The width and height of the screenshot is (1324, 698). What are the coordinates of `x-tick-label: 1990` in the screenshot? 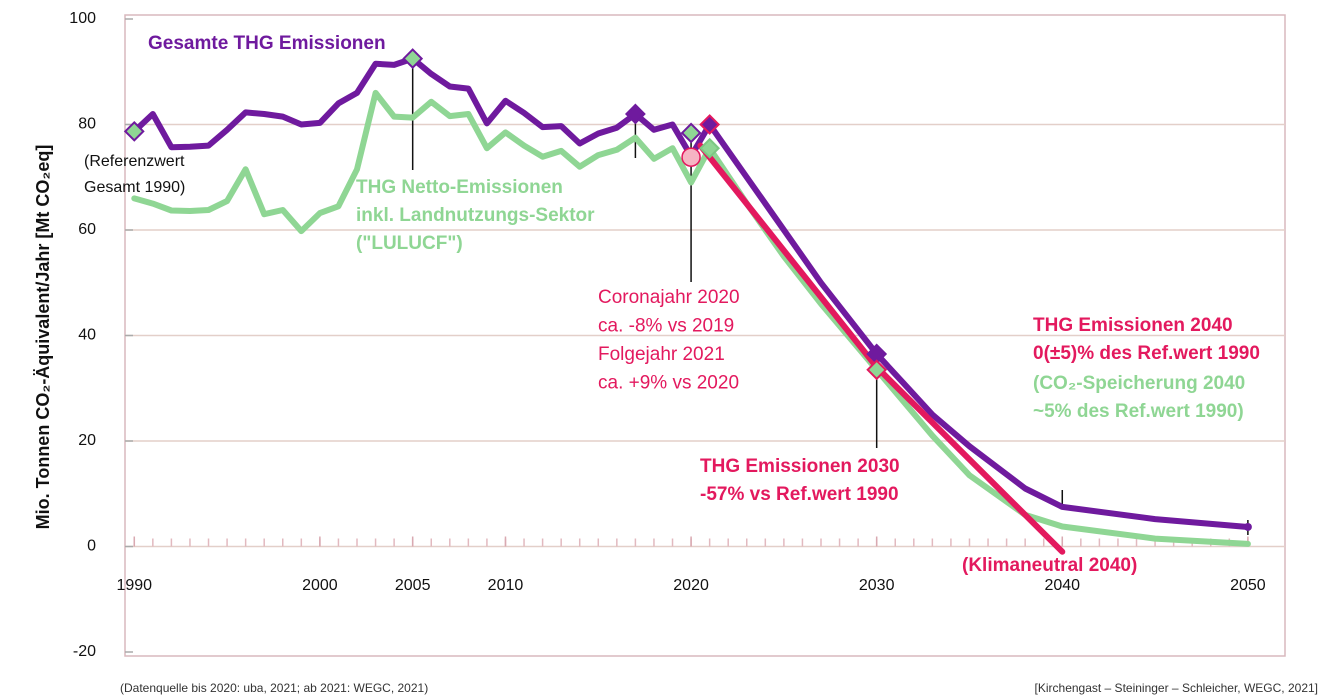 It's located at (134, 585).